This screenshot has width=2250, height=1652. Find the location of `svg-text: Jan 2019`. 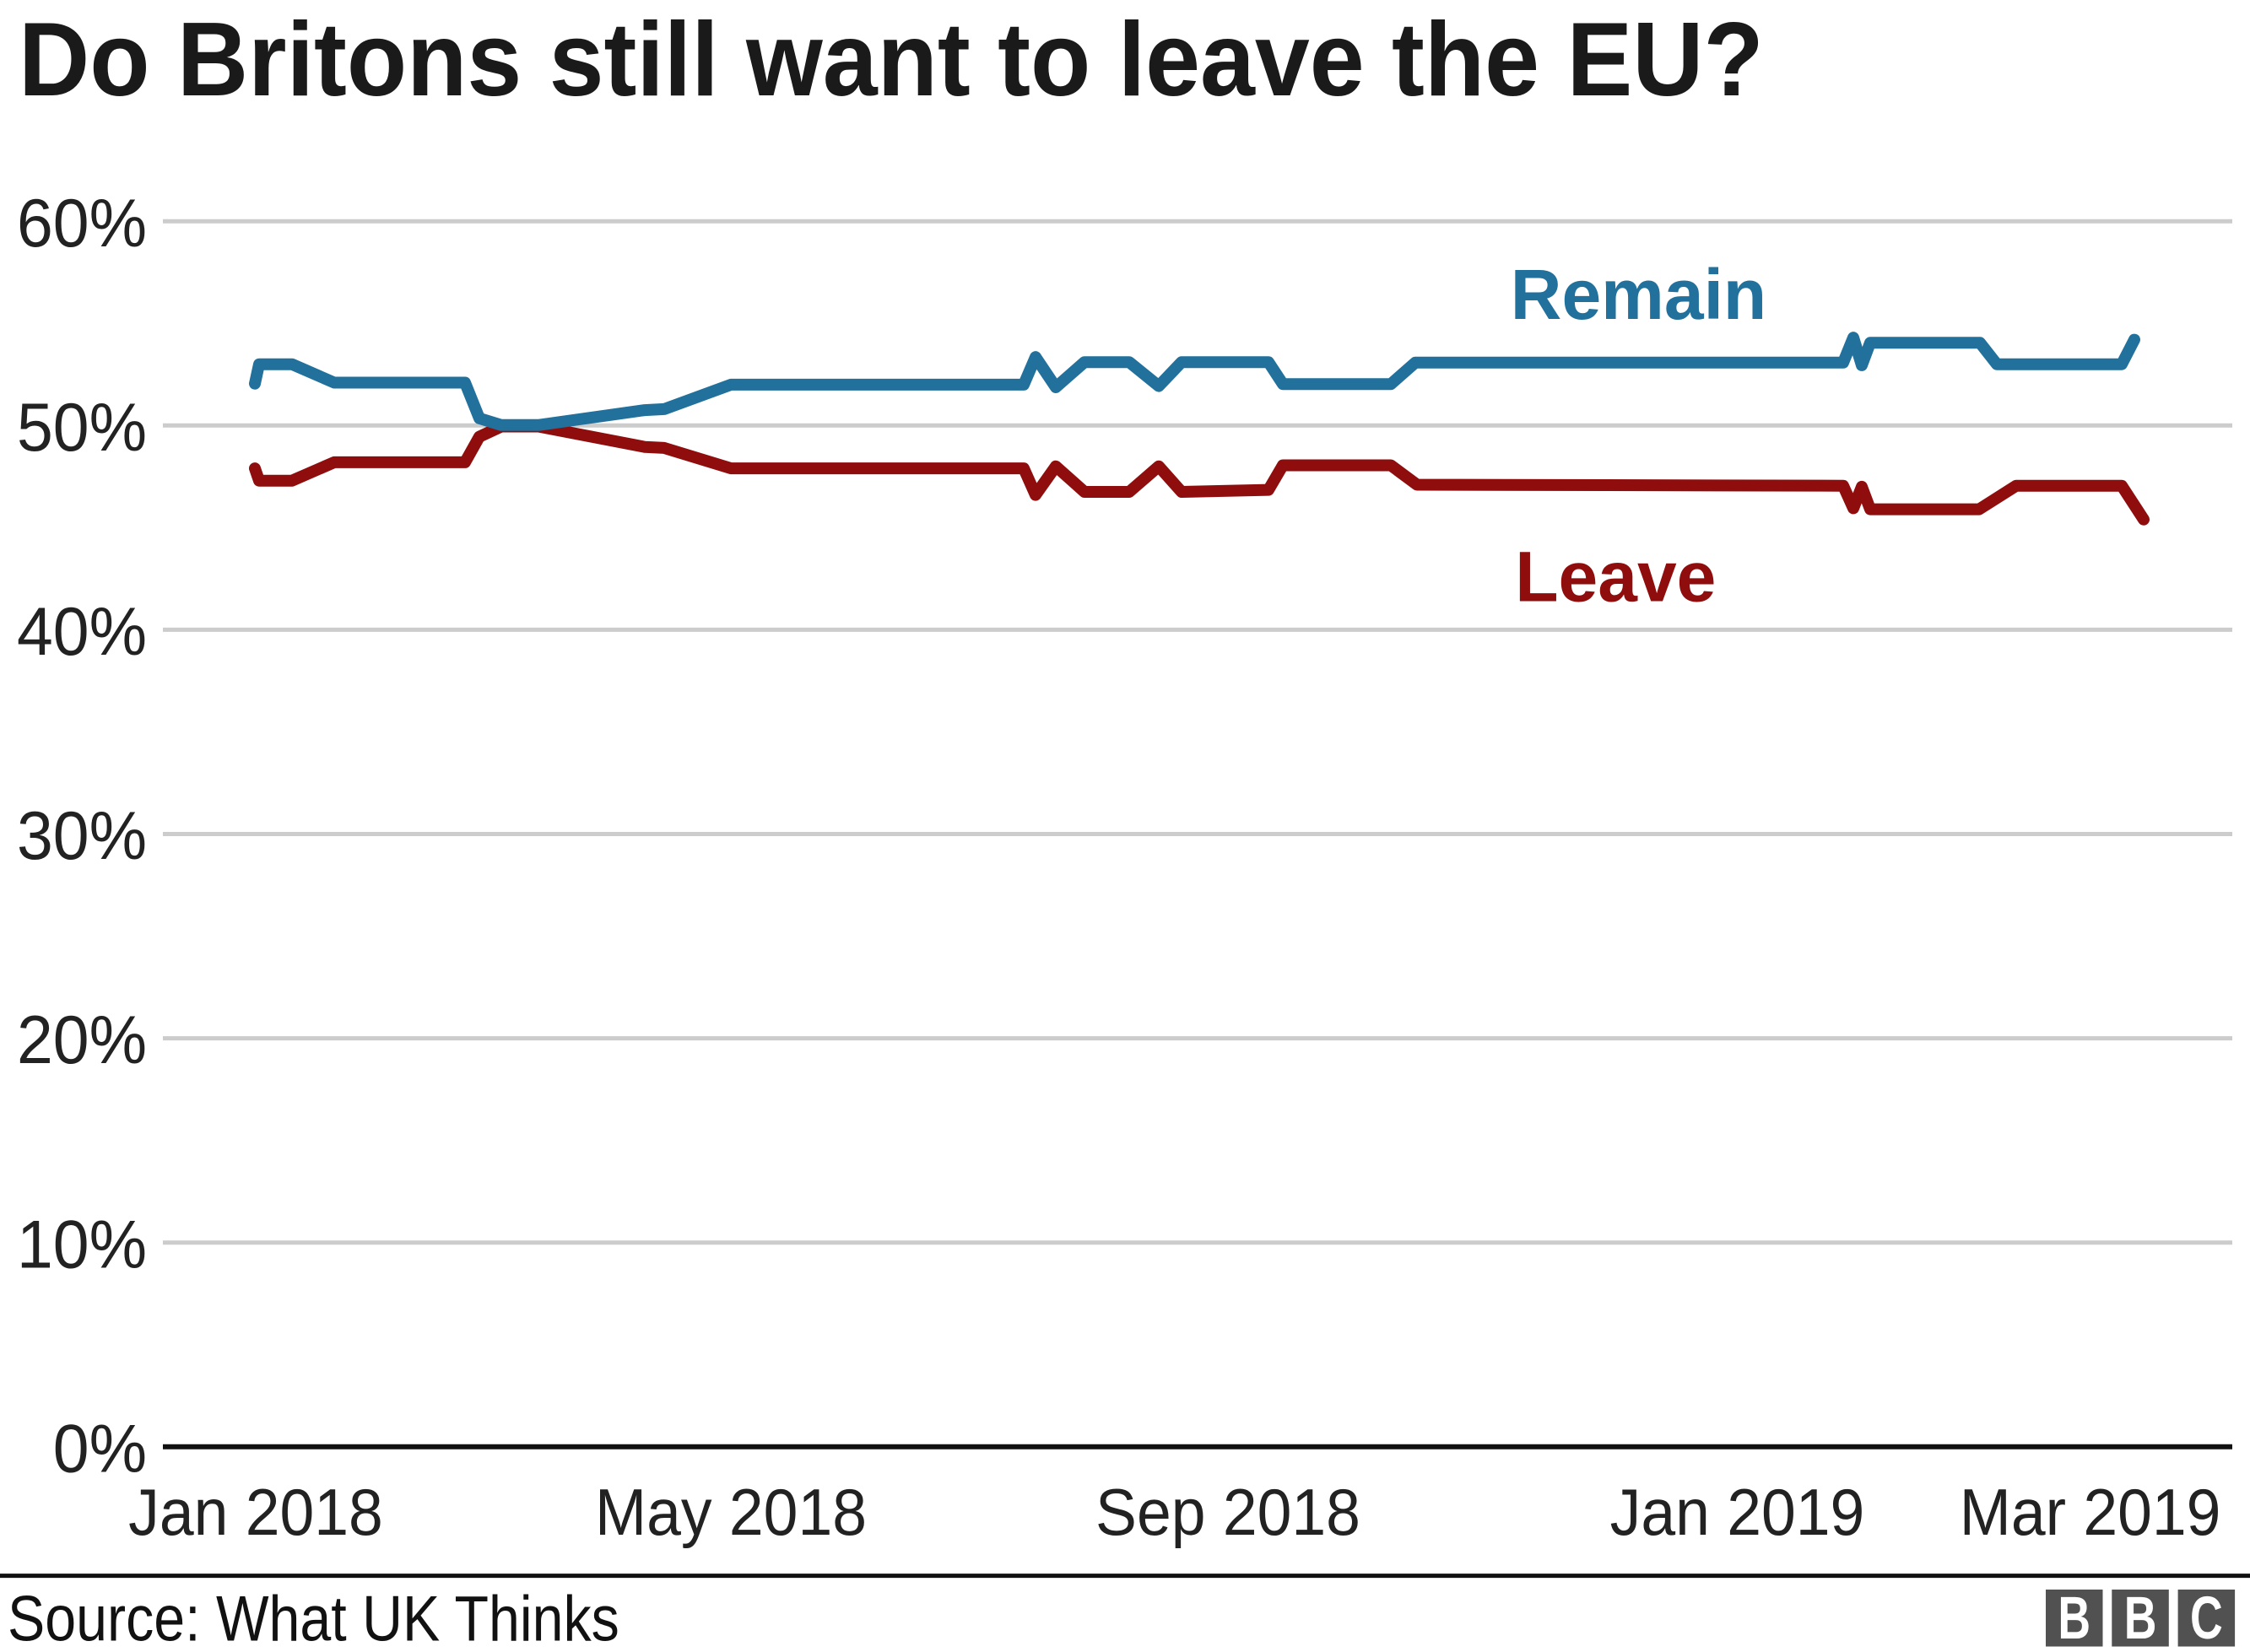

svg-text: Jan 2019 is located at coordinates (1737, 1513).